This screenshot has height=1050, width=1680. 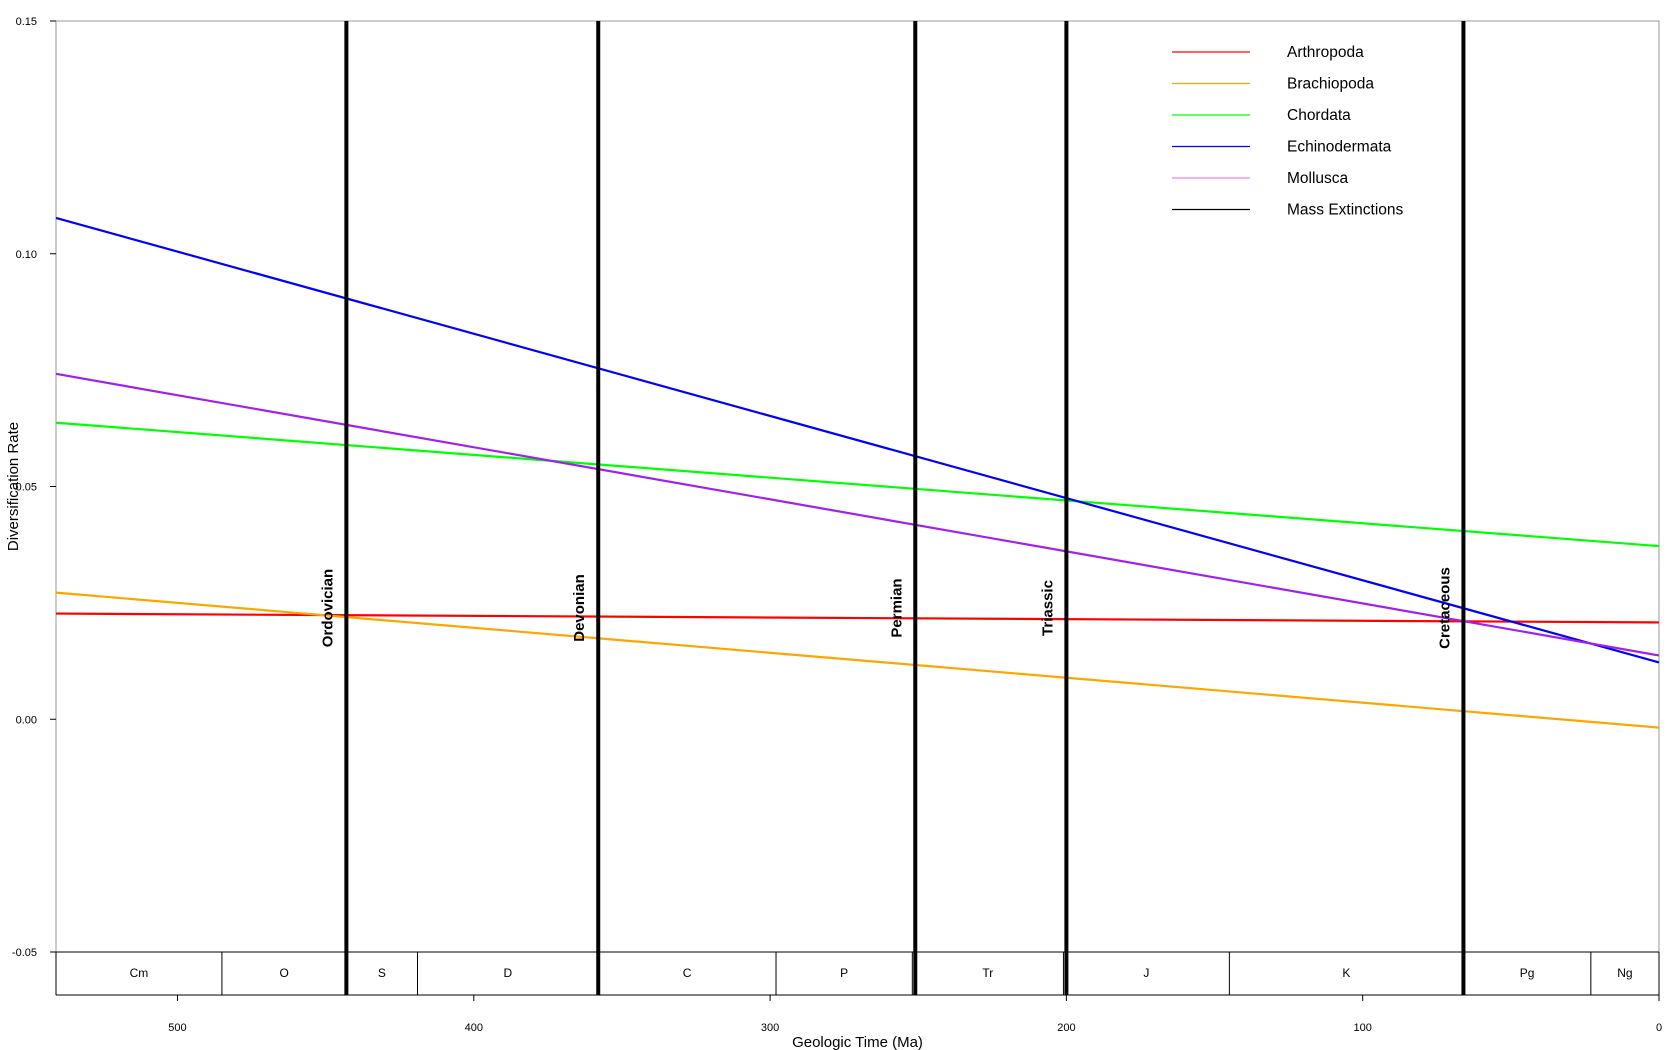 What do you see at coordinates (139, 973) in the screenshot?
I see `period-label: Cm` at bounding box center [139, 973].